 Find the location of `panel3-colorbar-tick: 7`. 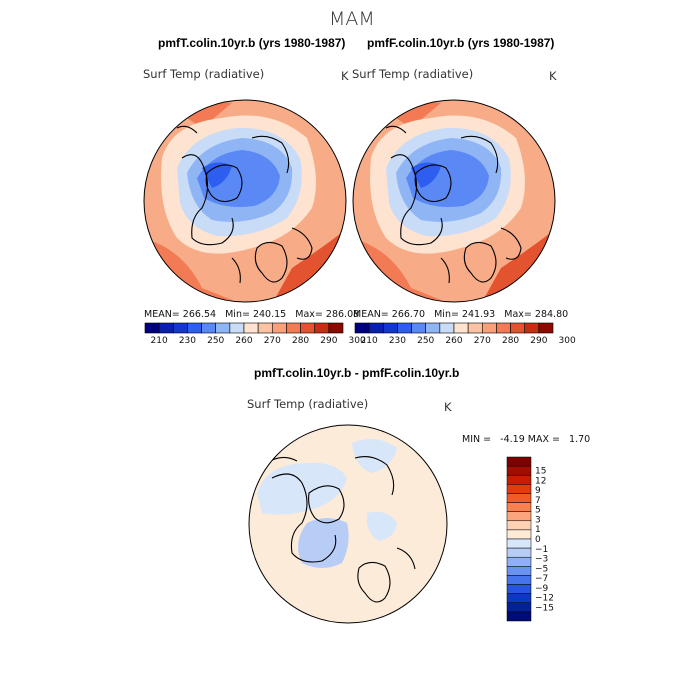

panel3-colorbar-tick: 7 is located at coordinates (538, 501).